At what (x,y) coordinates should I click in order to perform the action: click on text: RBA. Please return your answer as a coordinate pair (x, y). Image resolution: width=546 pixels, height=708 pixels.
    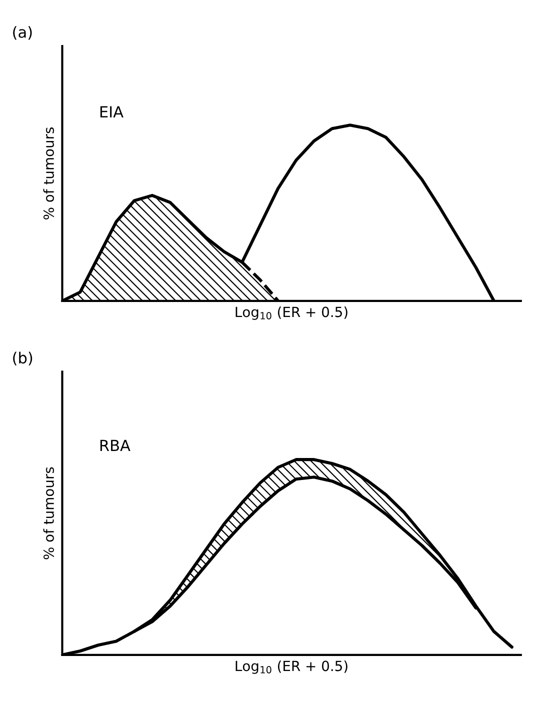
    Looking at the image, I should click on (115, 445).